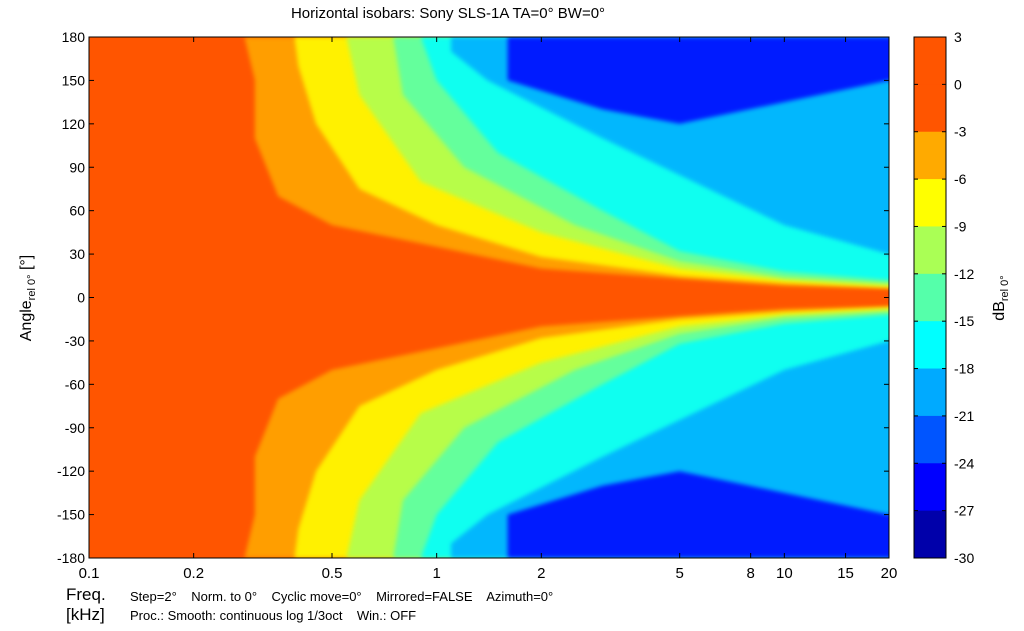  I want to click on contour-region-upper, so click(698, 80).